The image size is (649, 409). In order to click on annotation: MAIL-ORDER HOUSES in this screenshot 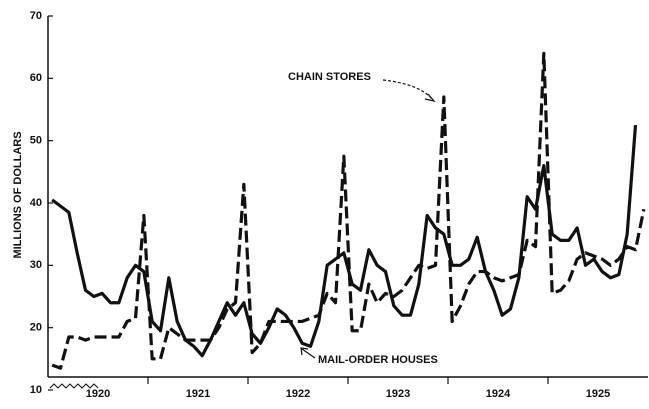, I will do `click(378, 360)`.